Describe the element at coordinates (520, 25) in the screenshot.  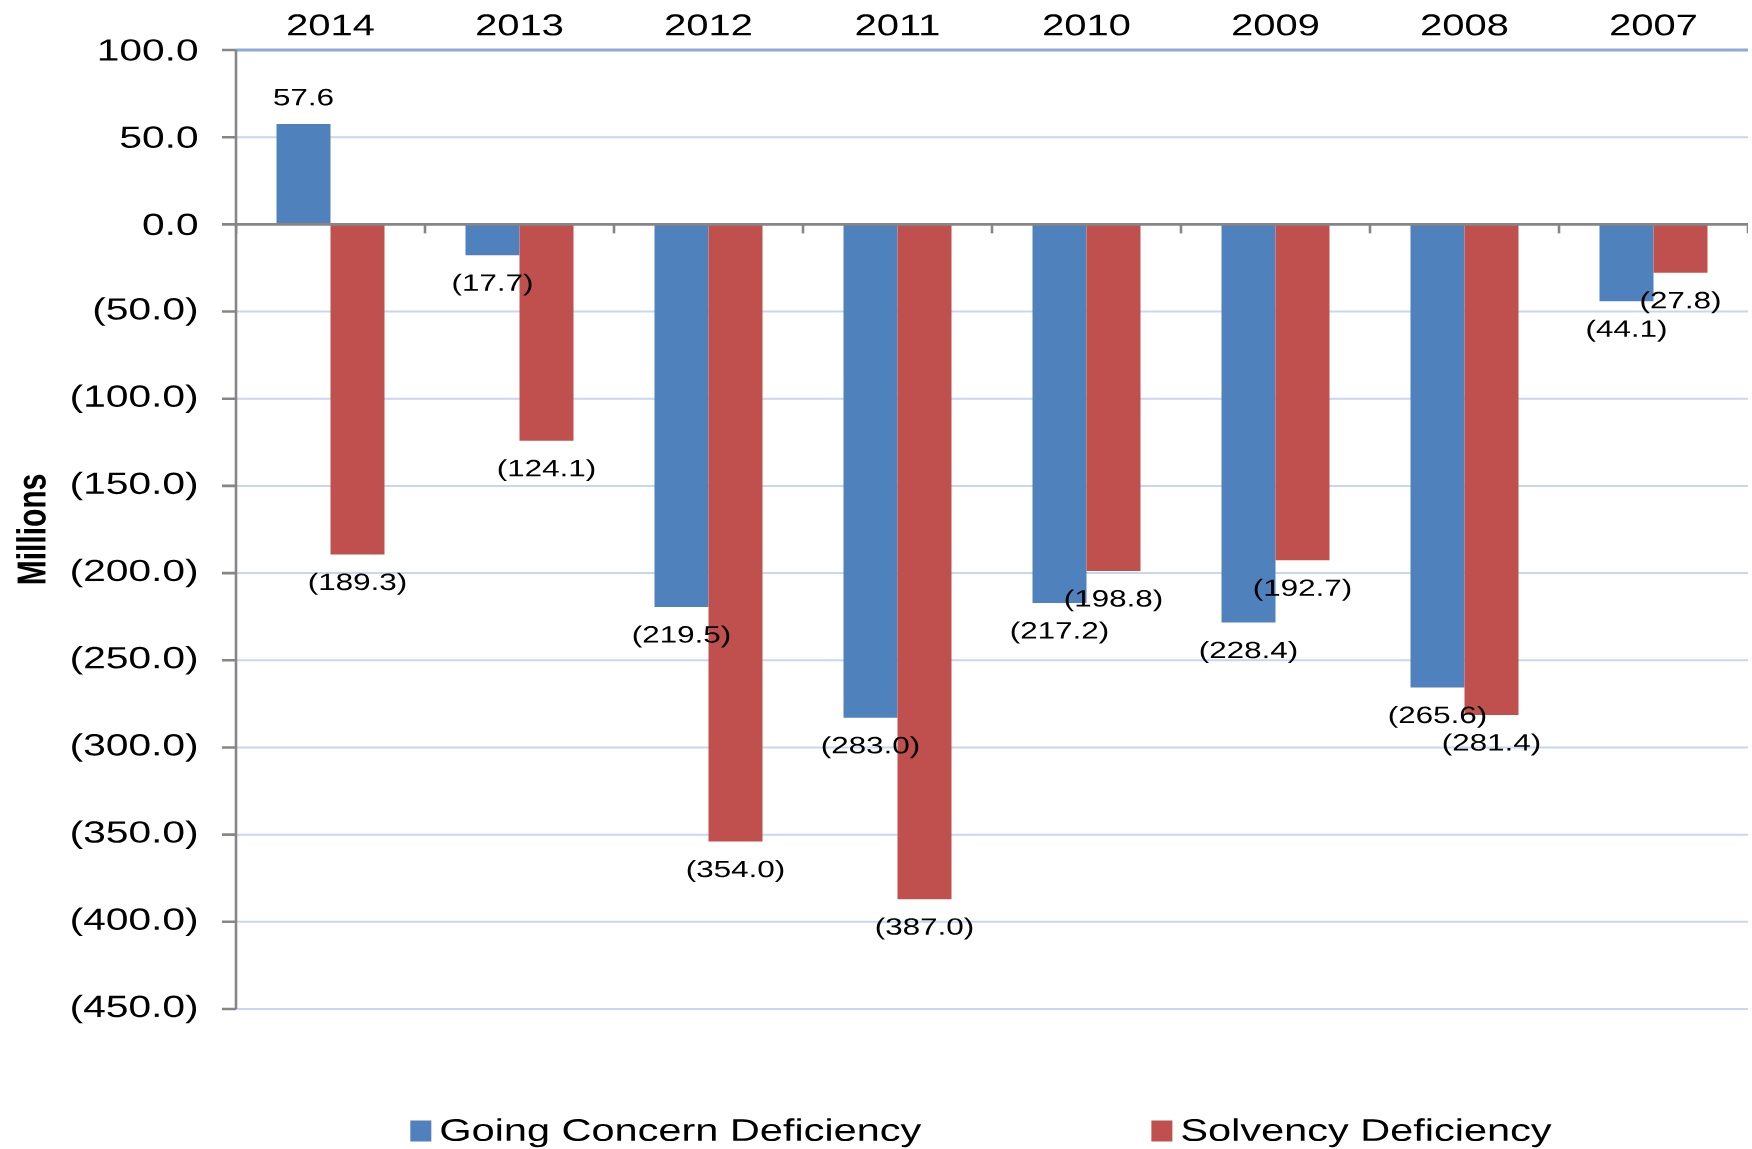
I see `x-tick-label: 2013` at that location.